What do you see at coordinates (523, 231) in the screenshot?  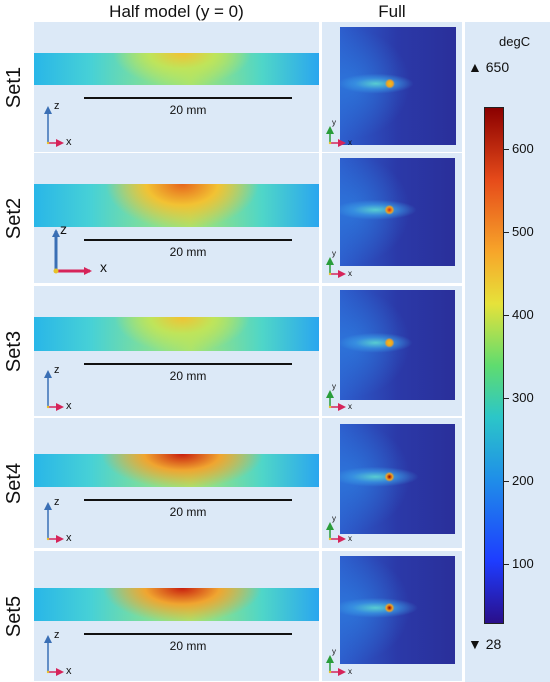 I see `colorbar-tick-label: 500` at bounding box center [523, 231].